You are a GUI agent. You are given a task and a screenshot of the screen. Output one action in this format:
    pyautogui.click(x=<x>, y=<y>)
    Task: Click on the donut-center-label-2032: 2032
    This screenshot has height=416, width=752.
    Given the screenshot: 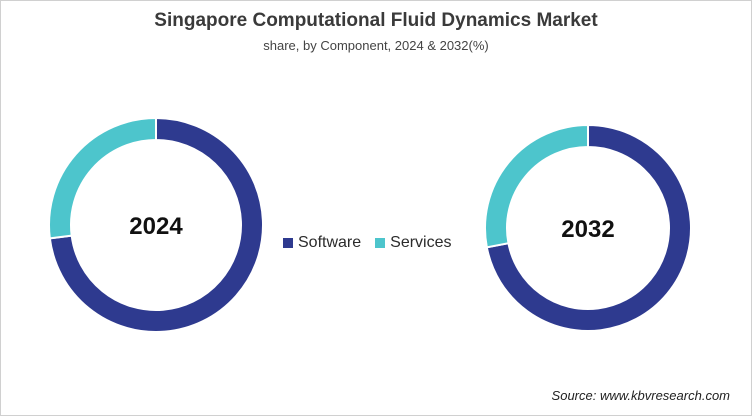 What is the action you would take?
    pyautogui.click(x=587, y=229)
    